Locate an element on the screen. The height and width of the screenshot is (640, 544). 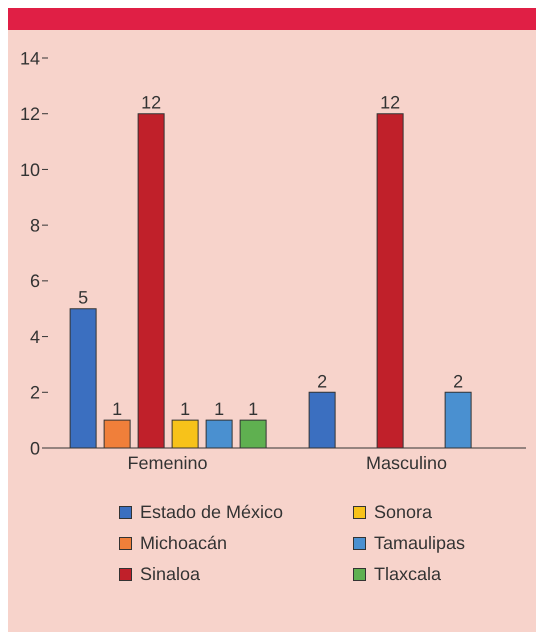
y-tick-label: 2 is located at coordinates (35, 392).